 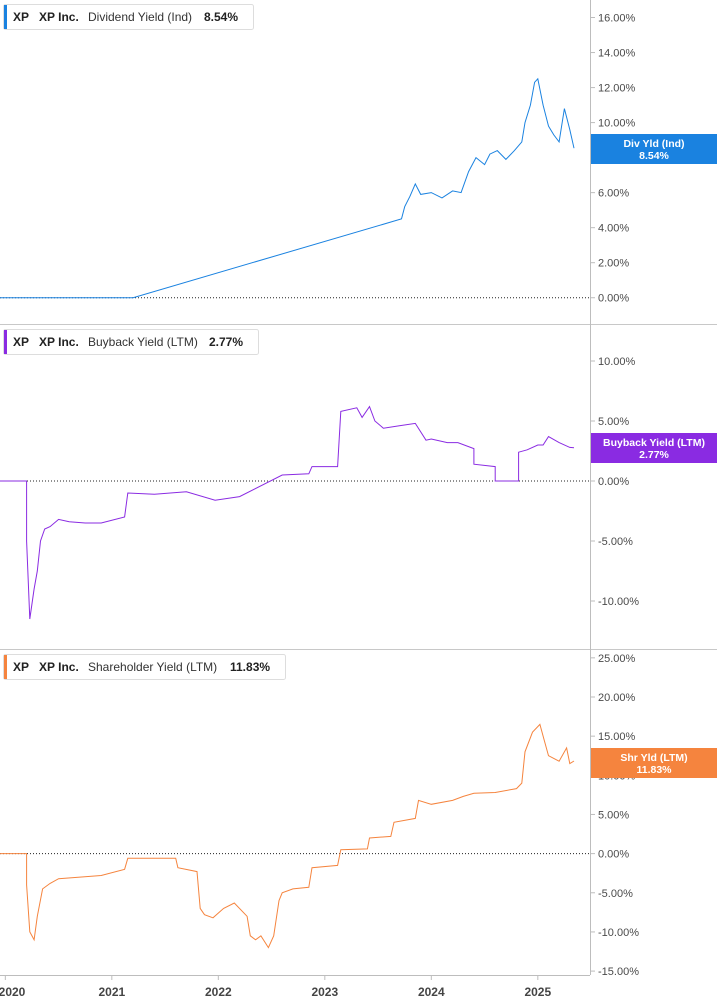 I want to click on x-tick-label: 2021, so click(x=111, y=992).